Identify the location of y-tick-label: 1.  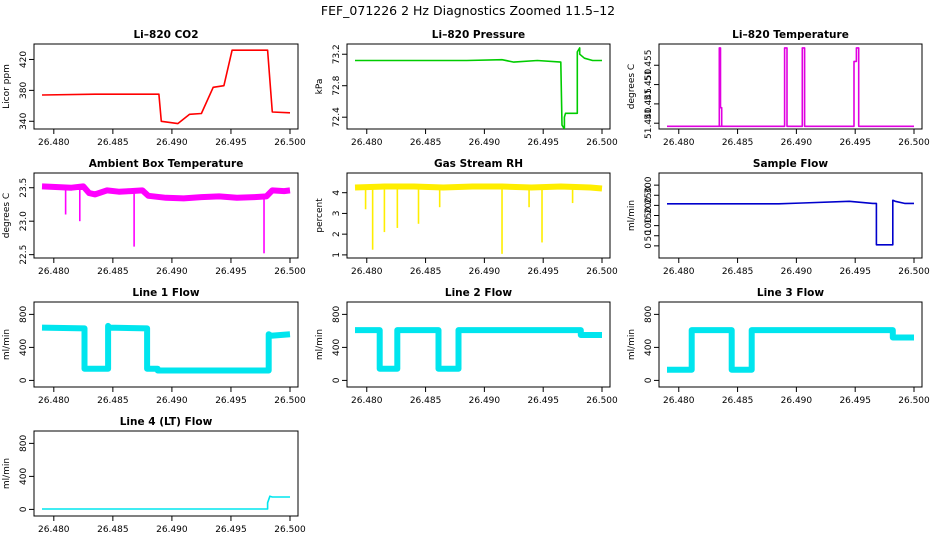
(337, 255).